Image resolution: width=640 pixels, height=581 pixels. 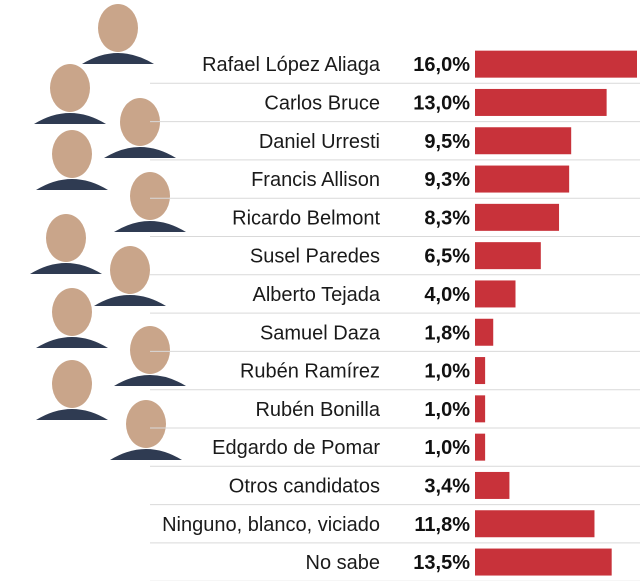 I want to click on edgardo-de-pomar-photo, so click(x=146, y=430).